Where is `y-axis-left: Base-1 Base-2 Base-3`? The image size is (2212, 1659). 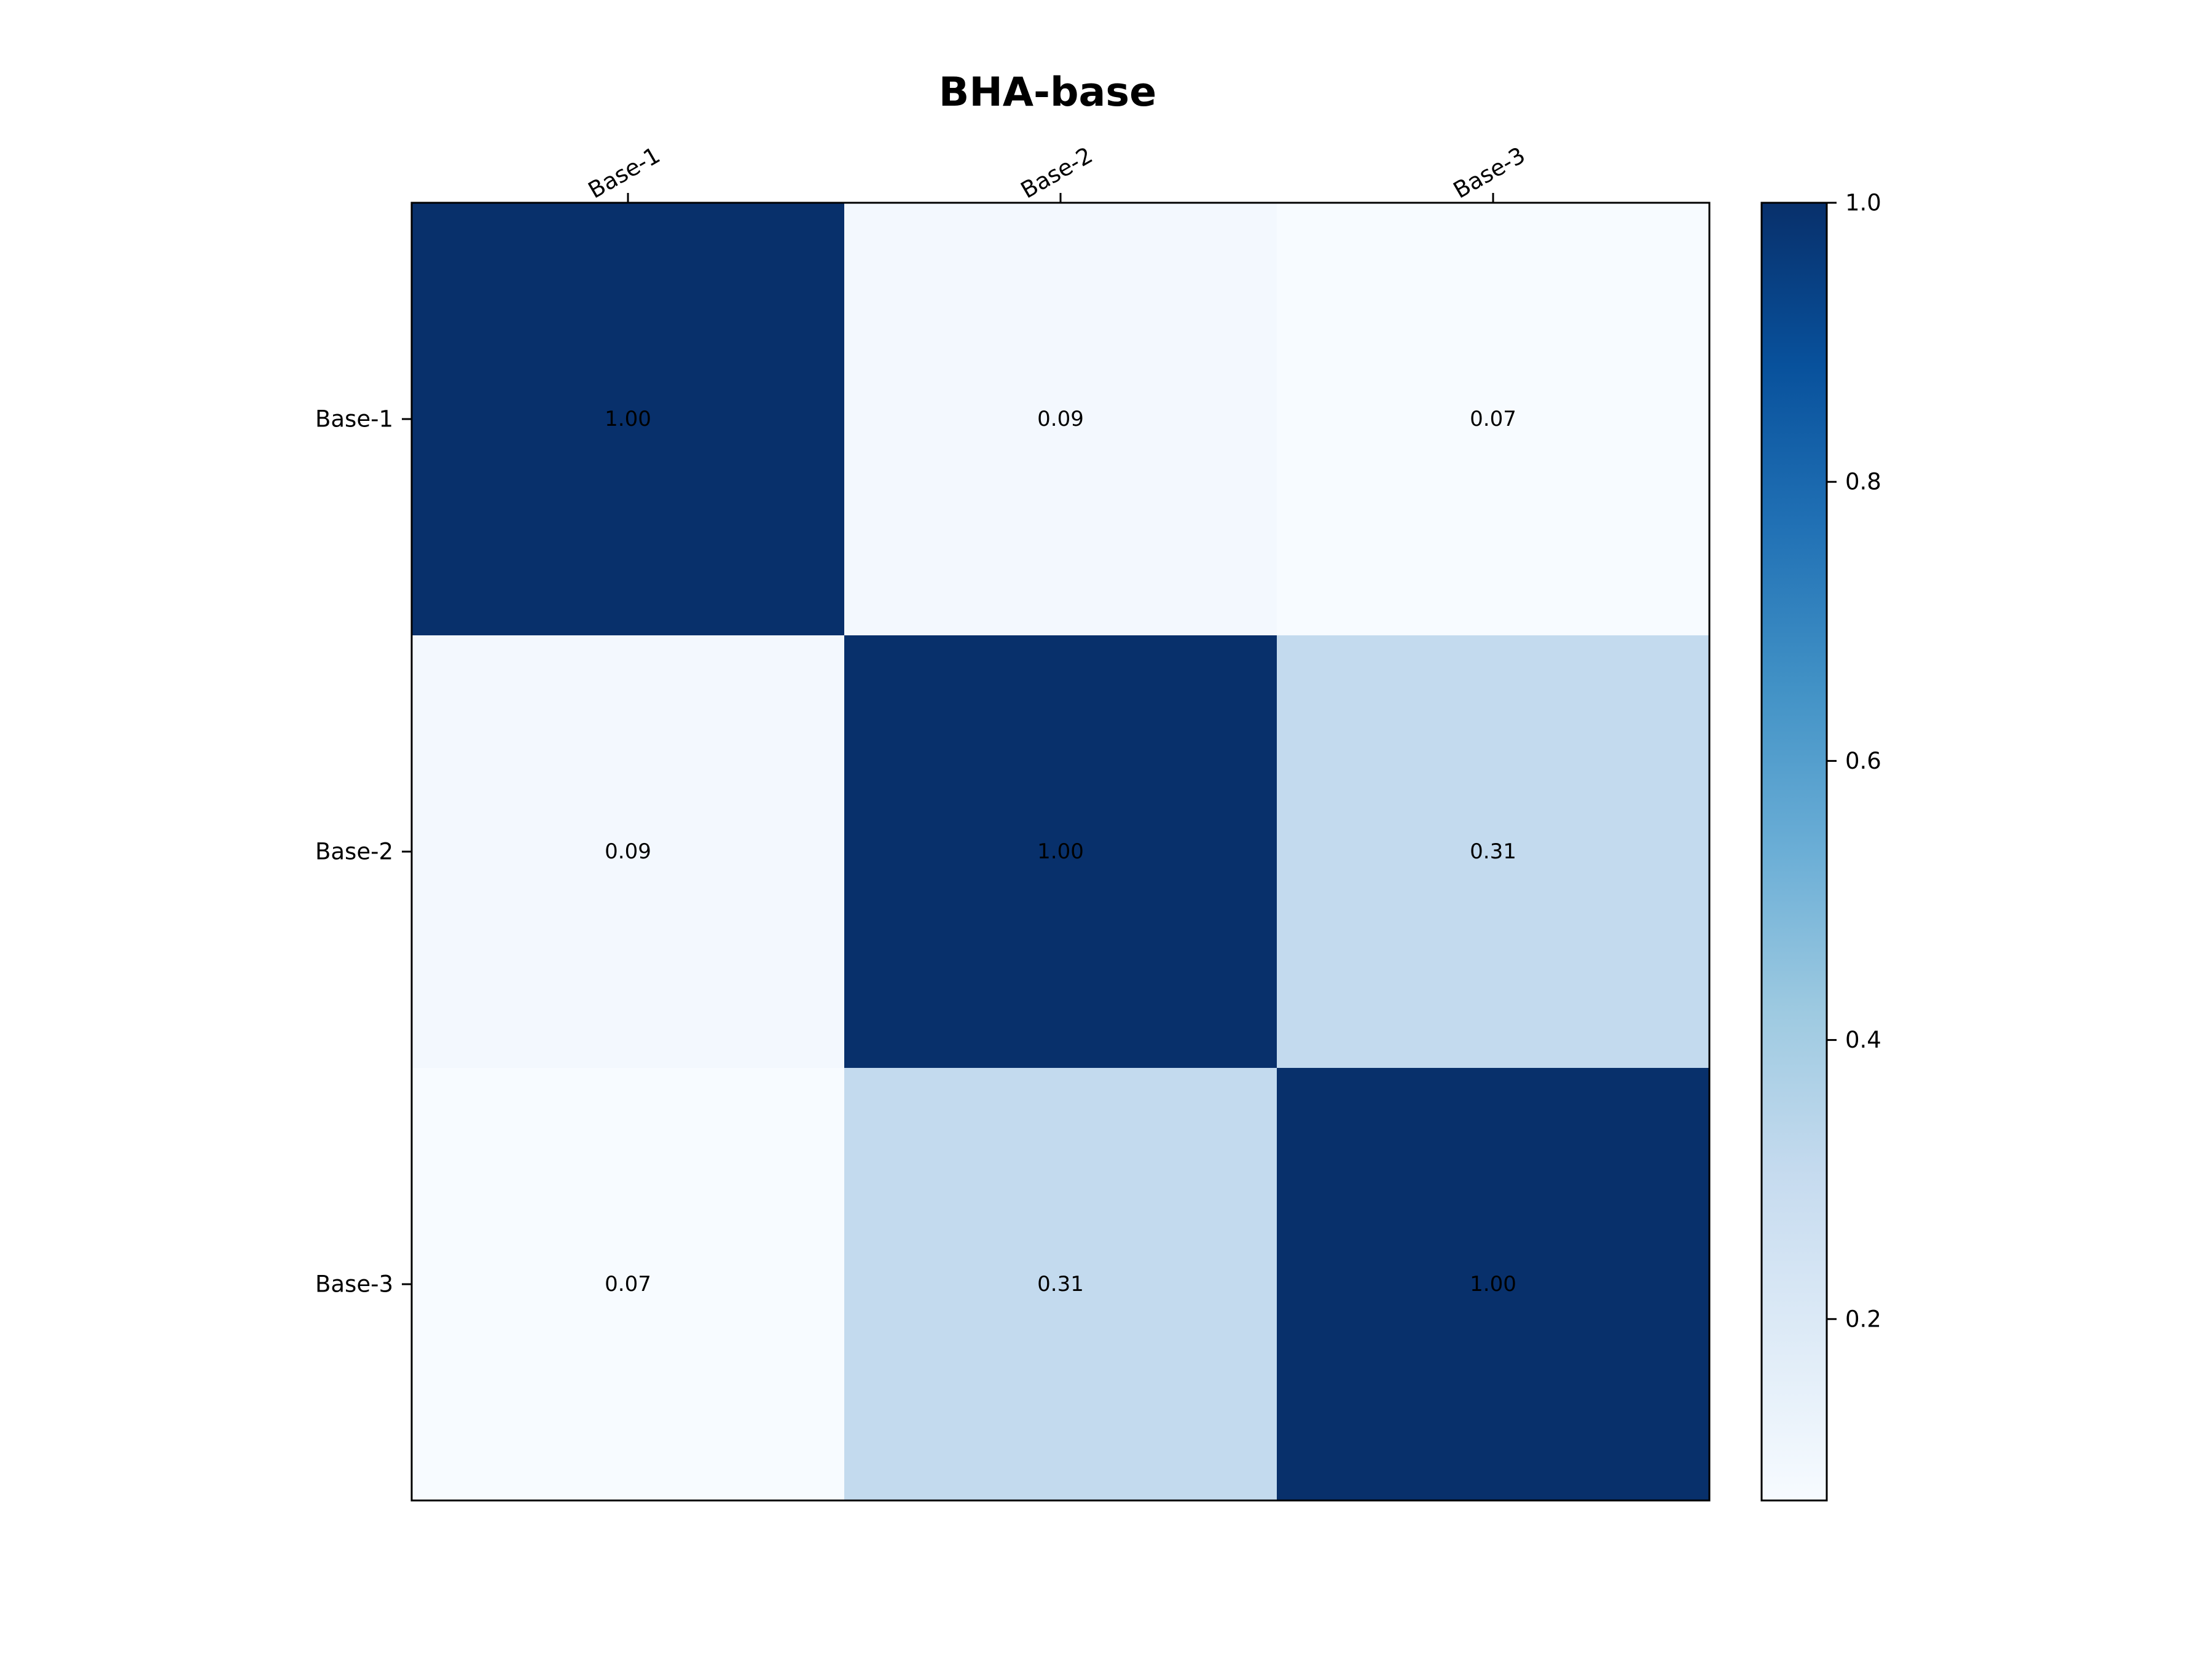
y-axis-left: Base-1 Base-2 Base-3 is located at coordinates (363, 852).